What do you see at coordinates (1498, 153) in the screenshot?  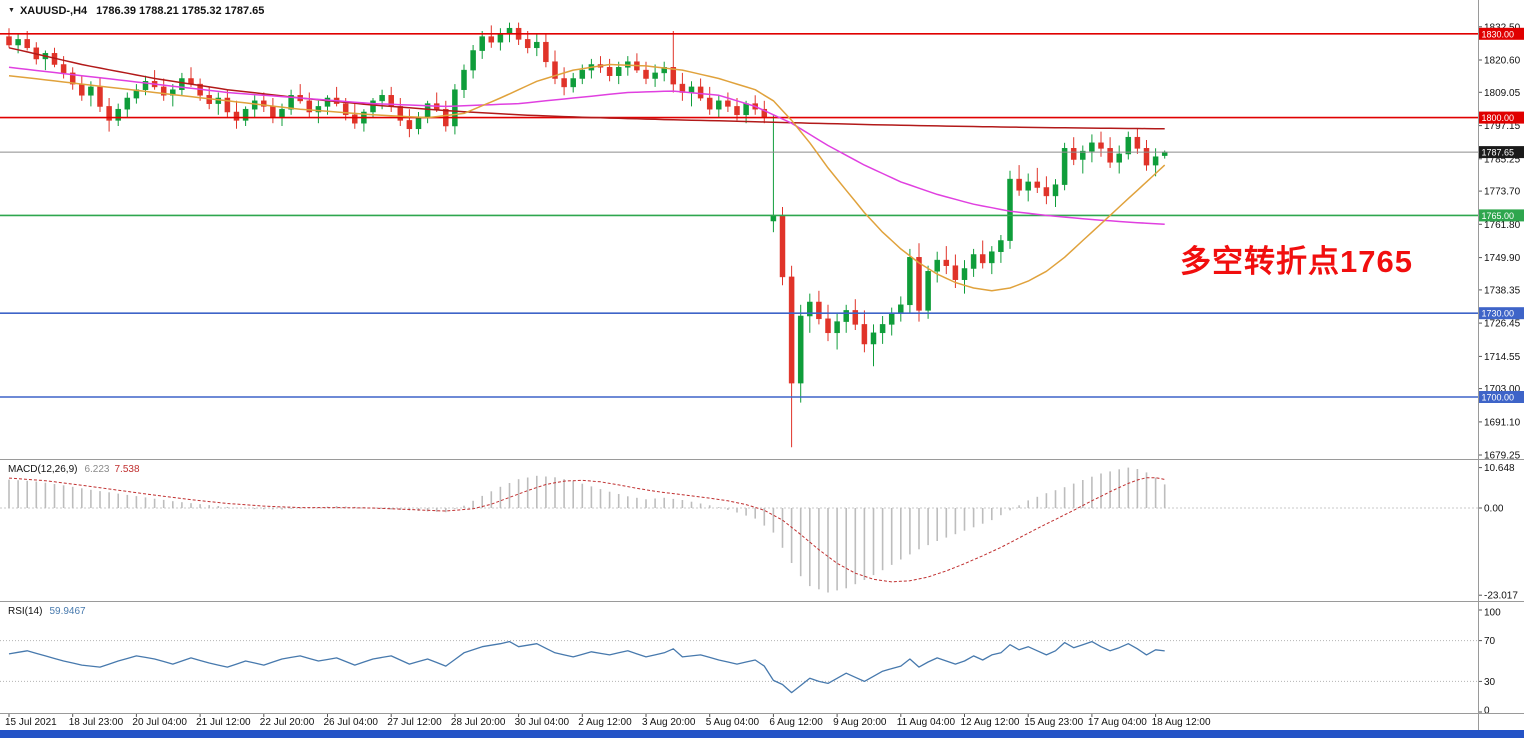 I see `svg-text: 1787.65` at bounding box center [1498, 153].